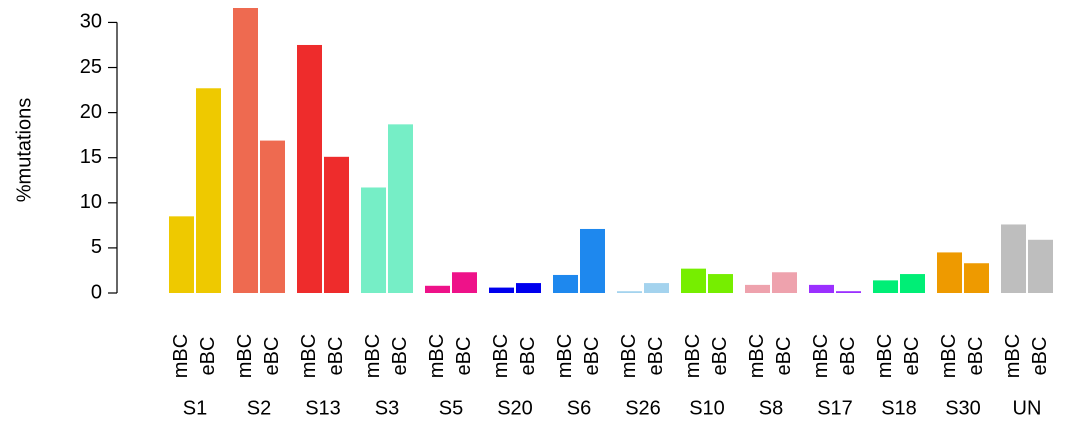  Describe the element at coordinates (707, 408) in the screenshot. I see `x-tick-label: S10` at that location.